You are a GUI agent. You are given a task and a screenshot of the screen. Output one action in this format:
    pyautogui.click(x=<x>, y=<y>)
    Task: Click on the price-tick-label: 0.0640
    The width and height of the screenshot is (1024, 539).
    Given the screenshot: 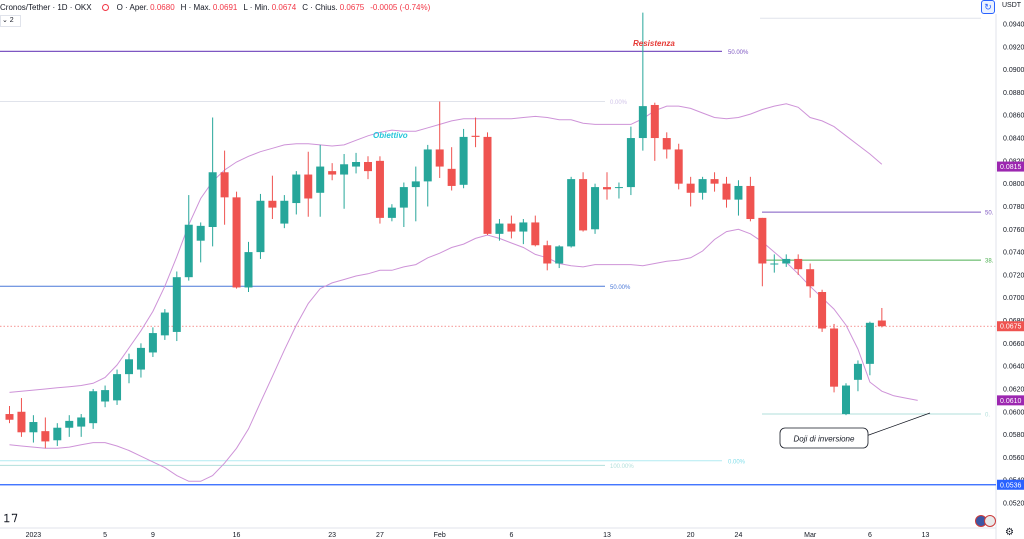 What is the action you would take?
    pyautogui.click(x=1013, y=367)
    